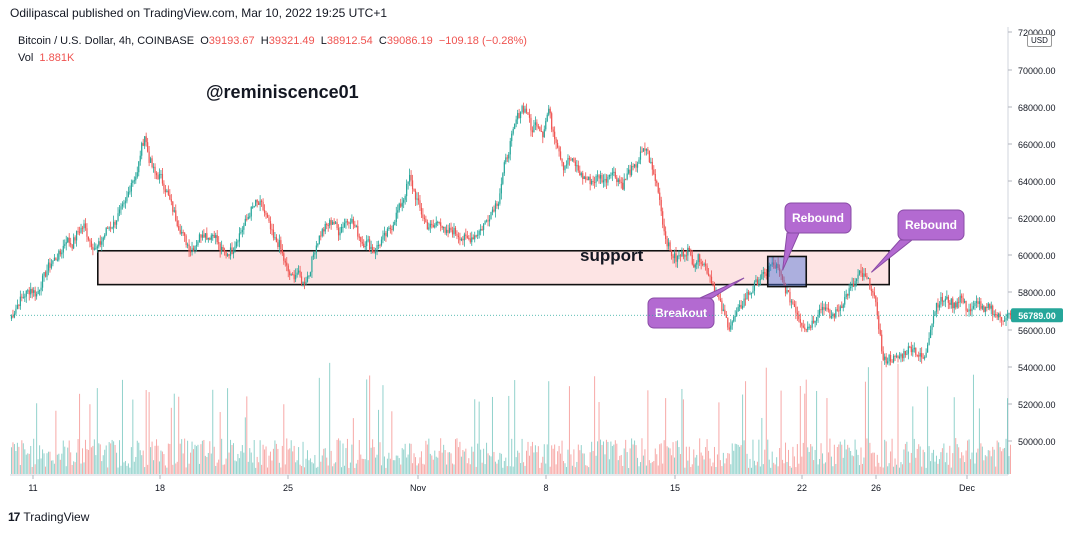 Image resolution: width=1079 pixels, height=541 pixels. I want to click on y-tick-label: 52000.00, so click(1037, 405).